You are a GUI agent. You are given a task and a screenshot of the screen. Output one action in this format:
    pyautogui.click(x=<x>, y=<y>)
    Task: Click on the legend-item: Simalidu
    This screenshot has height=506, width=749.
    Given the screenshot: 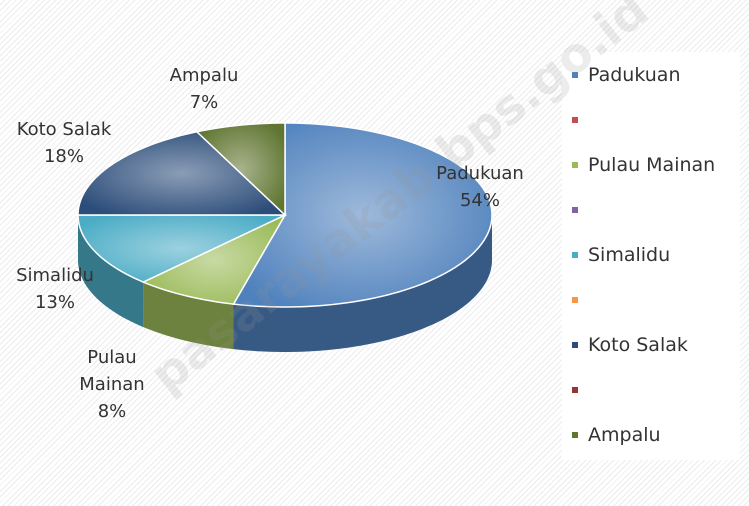 What is the action you would take?
    pyautogui.click(x=621, y=255)
    